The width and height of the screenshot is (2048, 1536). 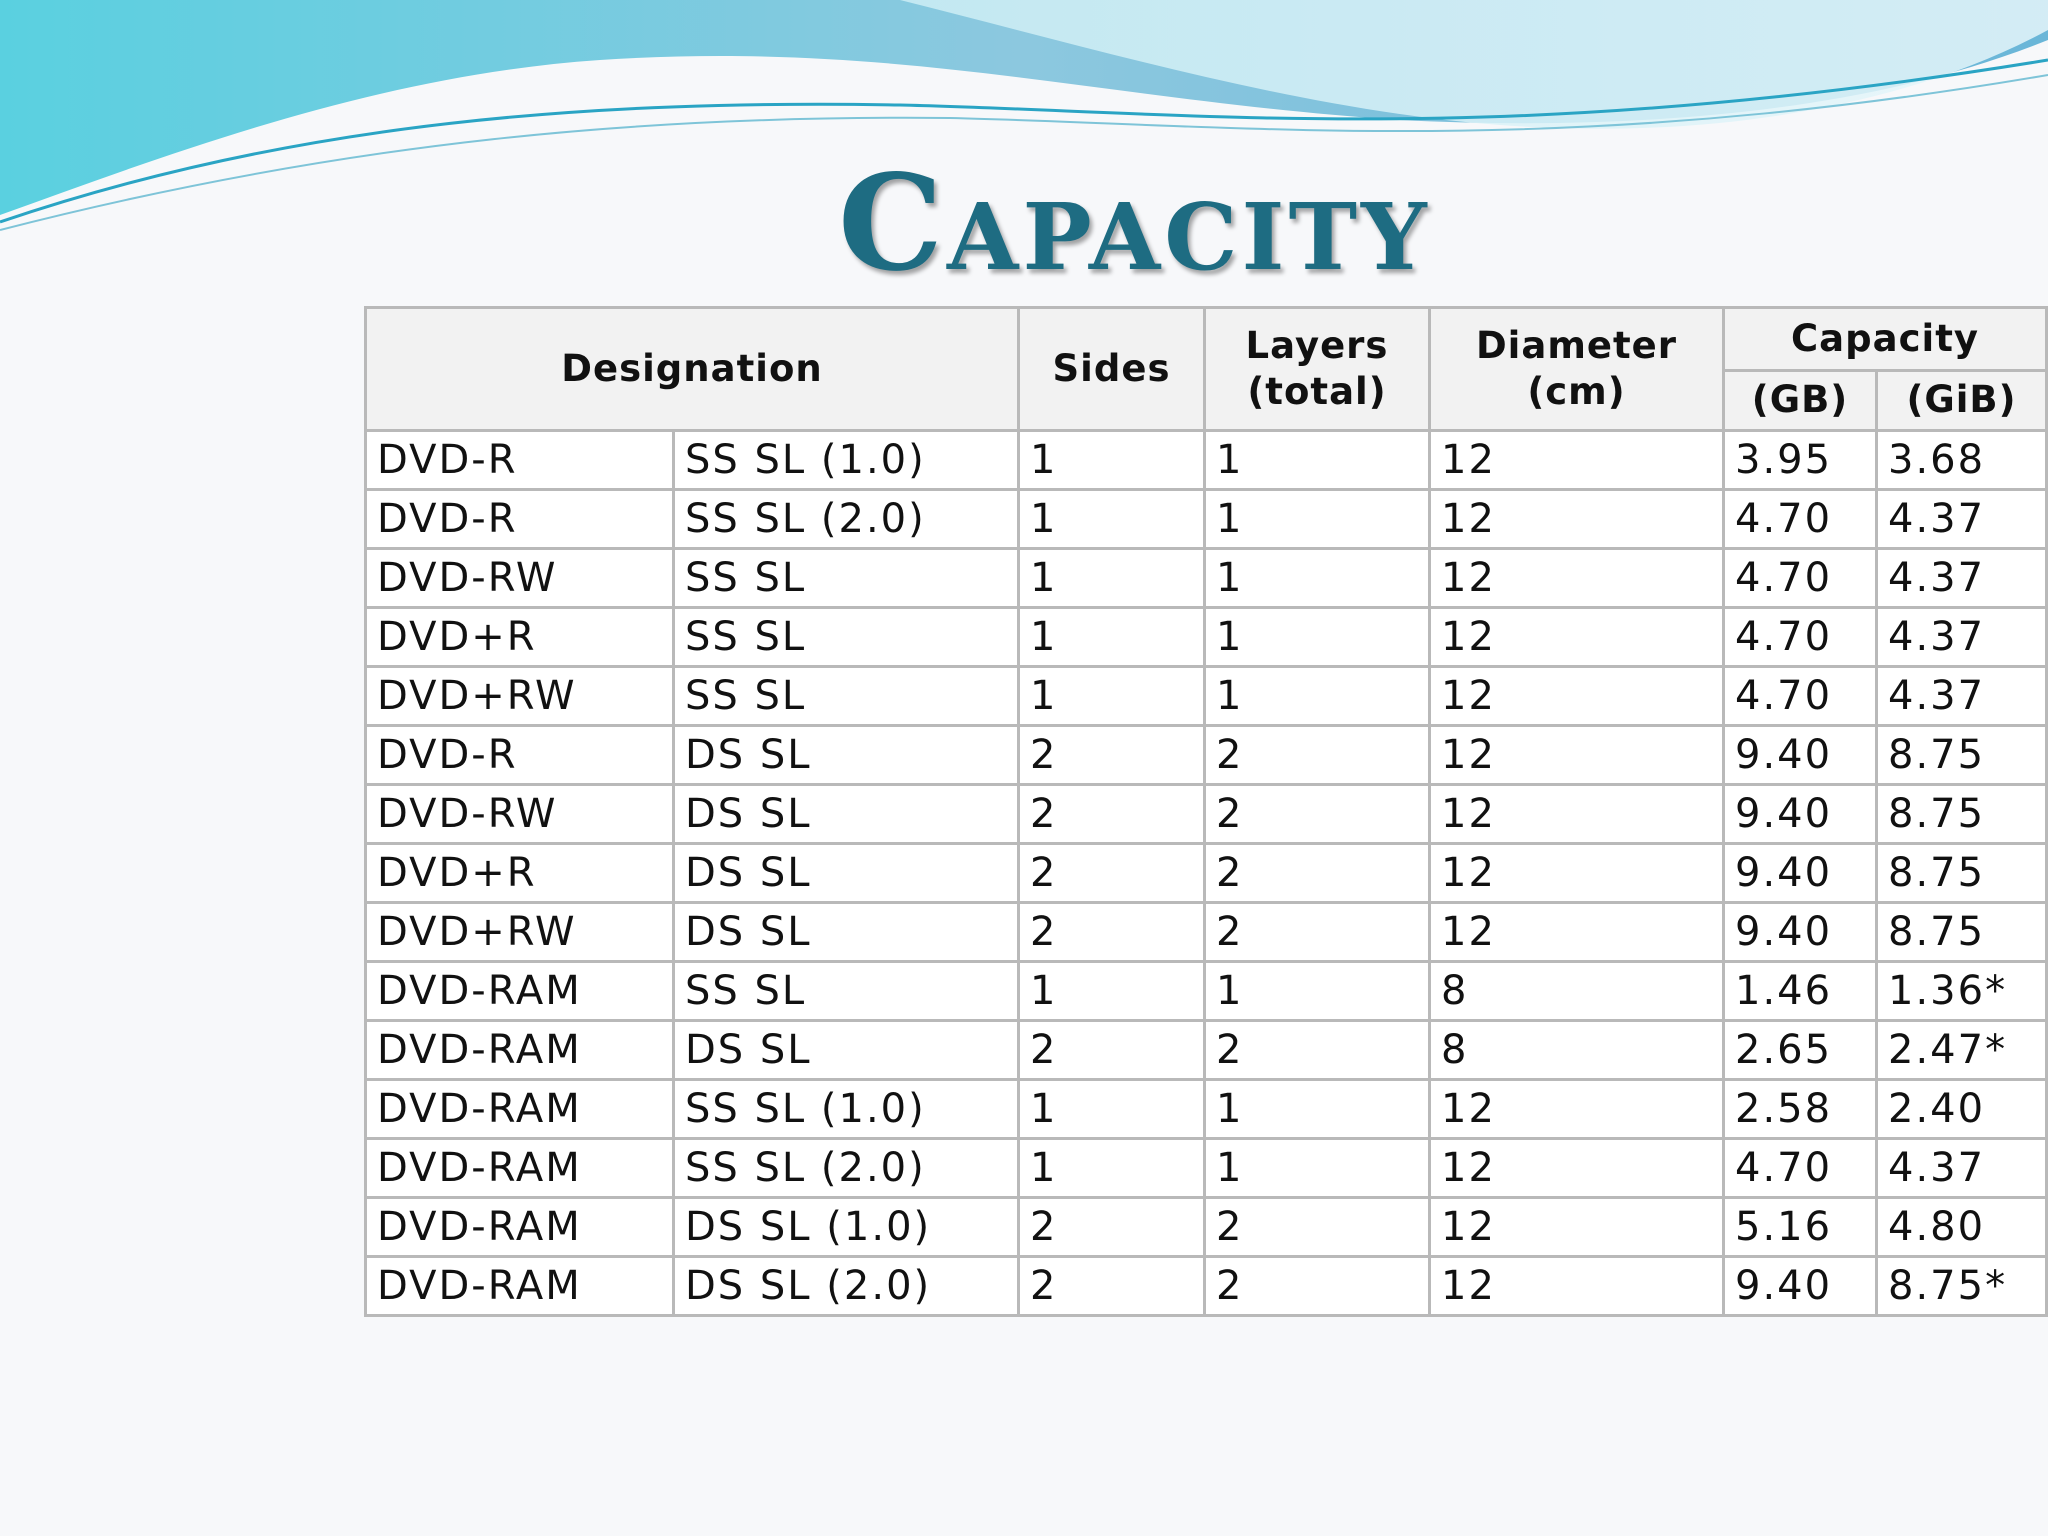 What do you see at coordinates (1800, 460) in the screenshot?
I see `capacity-gb-cell: 3.95` at bounding box center [1800, 460].